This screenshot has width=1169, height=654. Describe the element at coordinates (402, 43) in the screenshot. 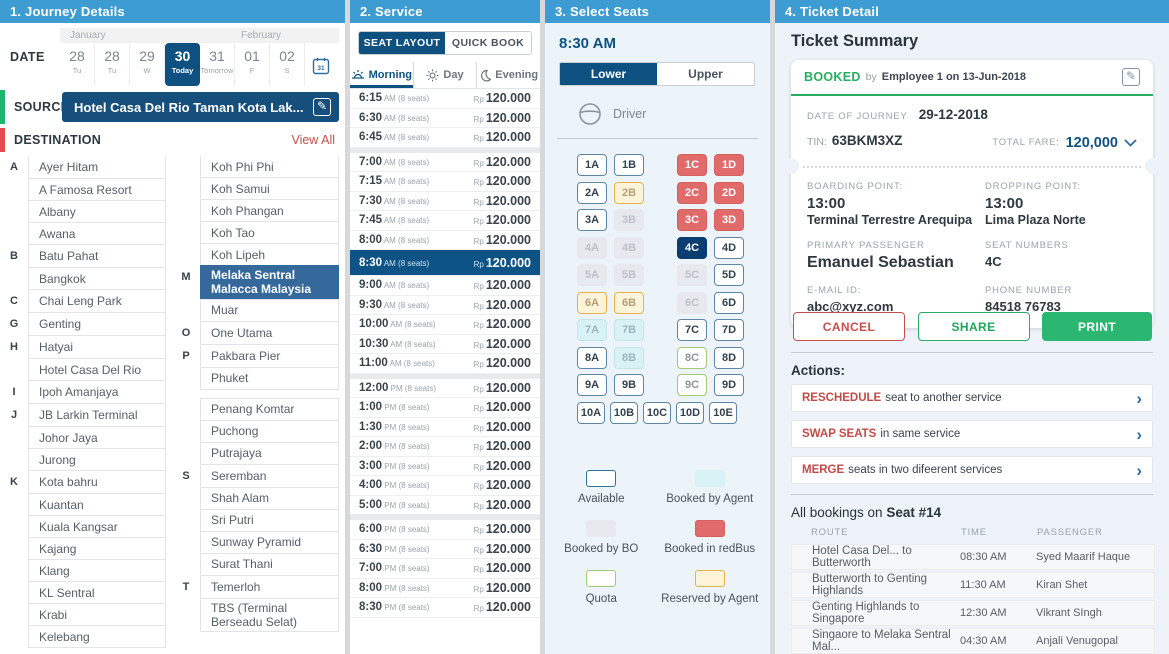

I see `tab-seat-layout: SEAT LAYOUT` at that location.